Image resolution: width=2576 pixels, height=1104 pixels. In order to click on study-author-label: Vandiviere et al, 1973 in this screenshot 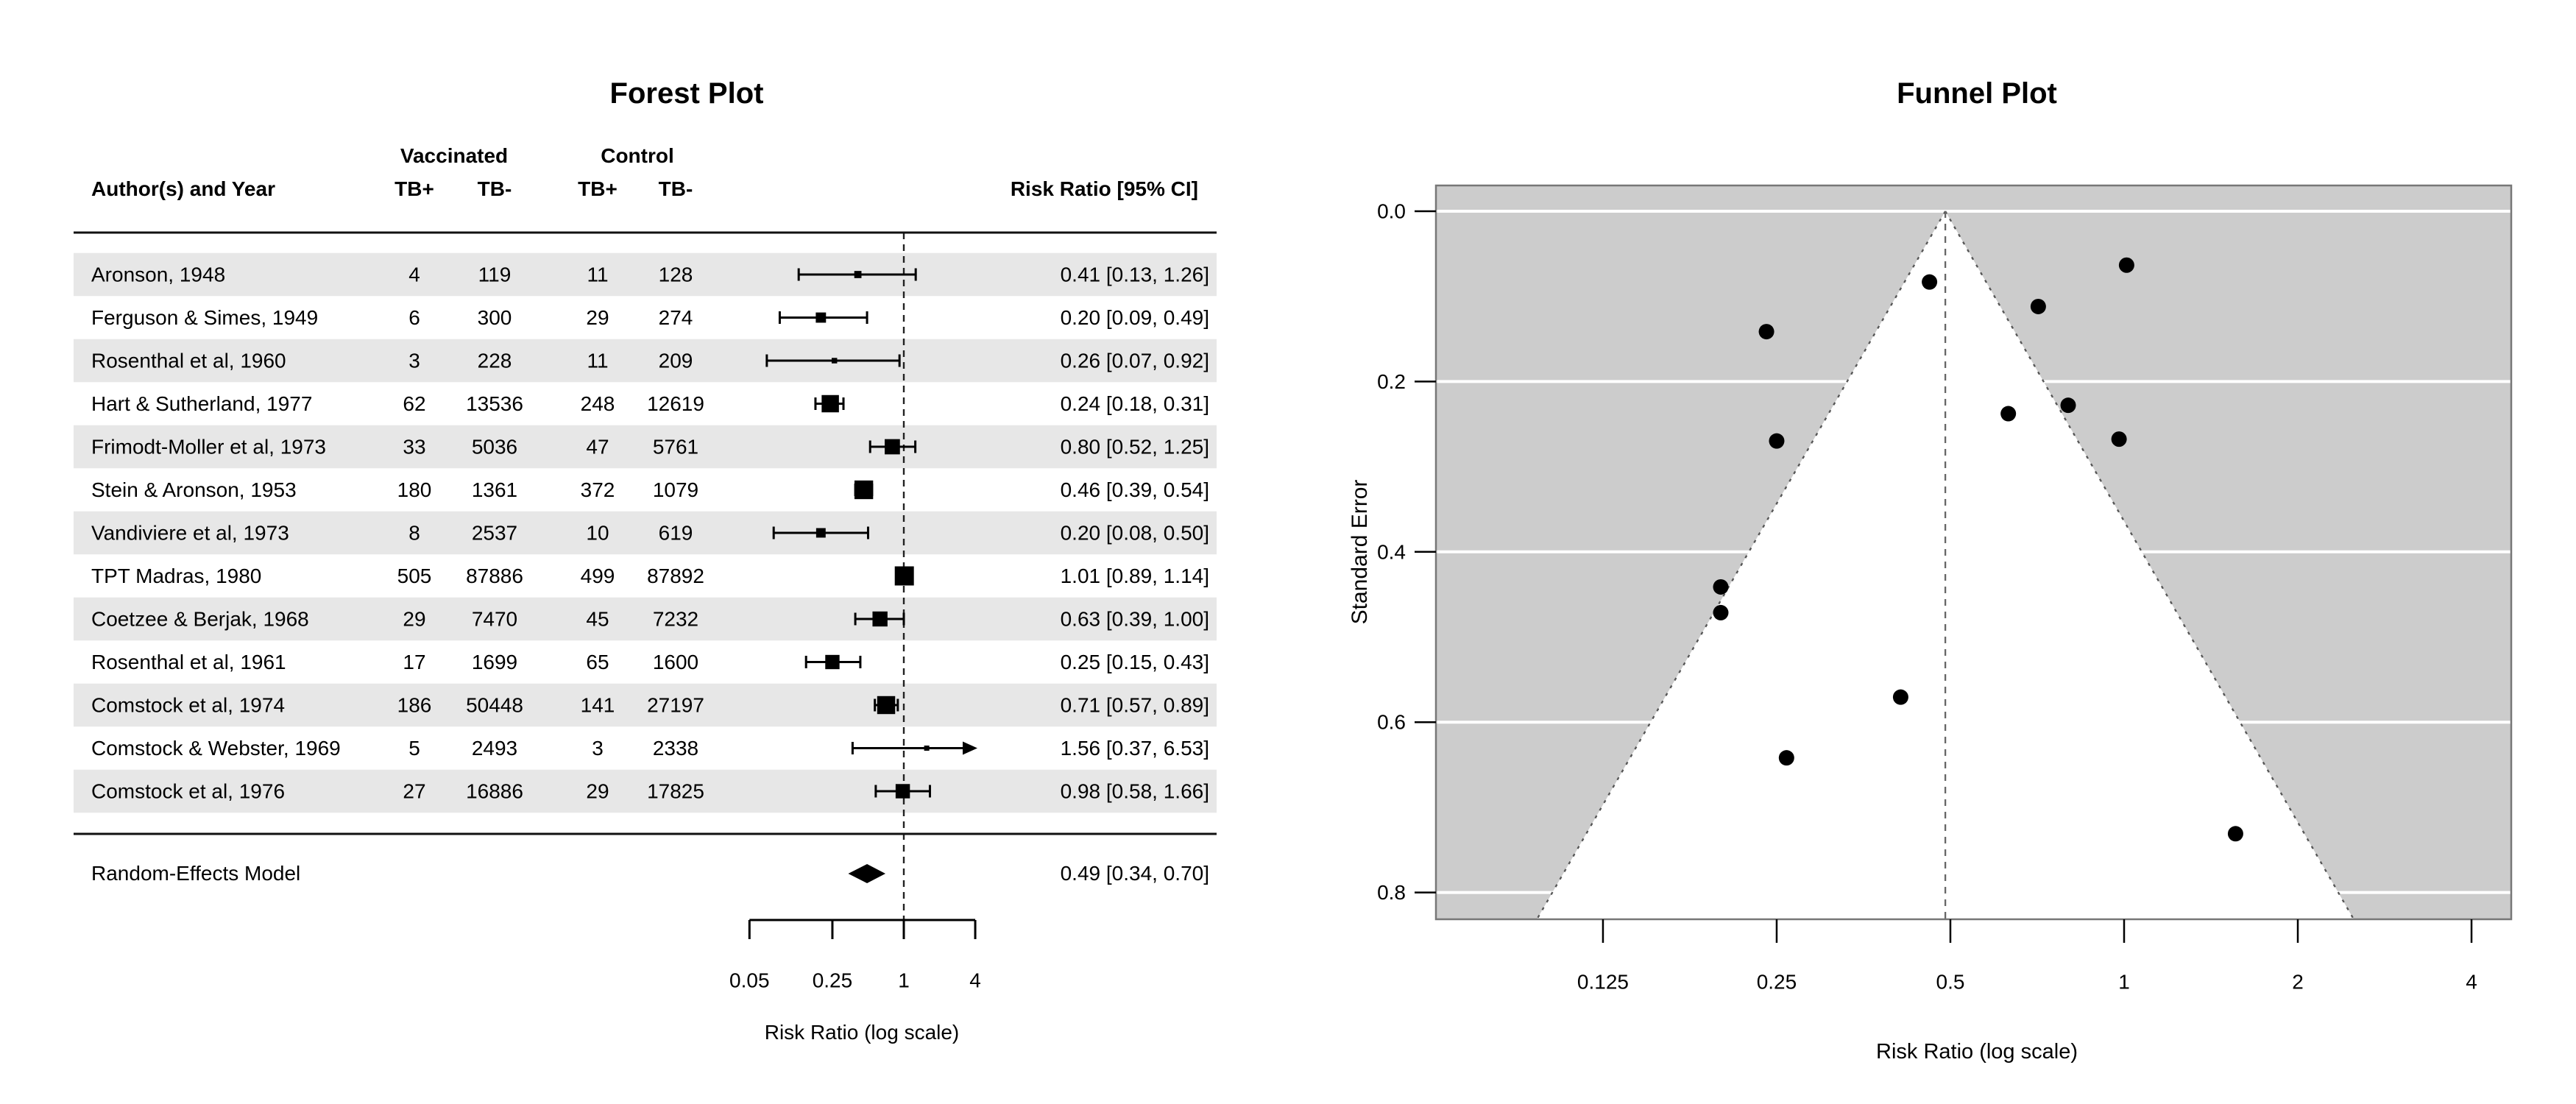, I will do `click(190, 533)`.